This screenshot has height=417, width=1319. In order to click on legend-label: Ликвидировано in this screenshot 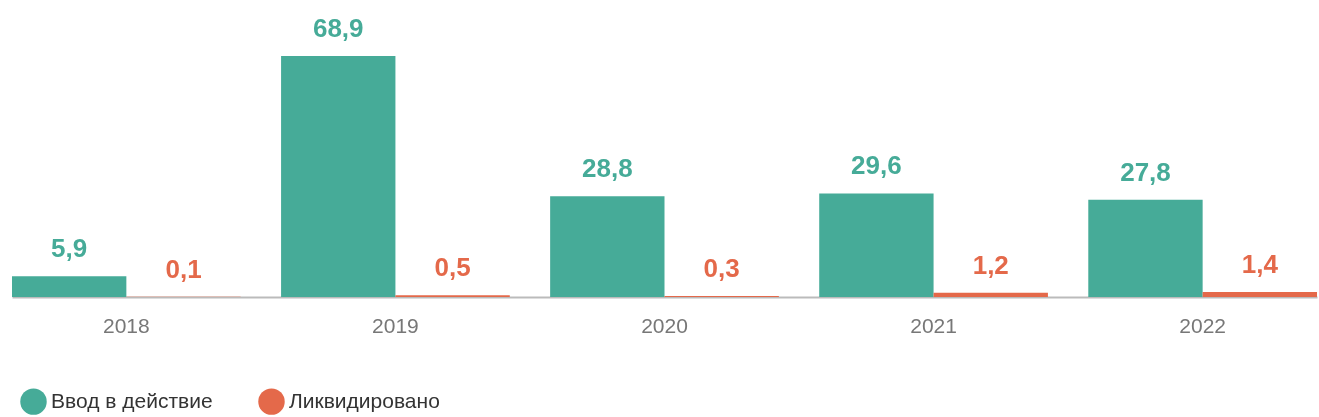, I will do `click(364, 400)`.